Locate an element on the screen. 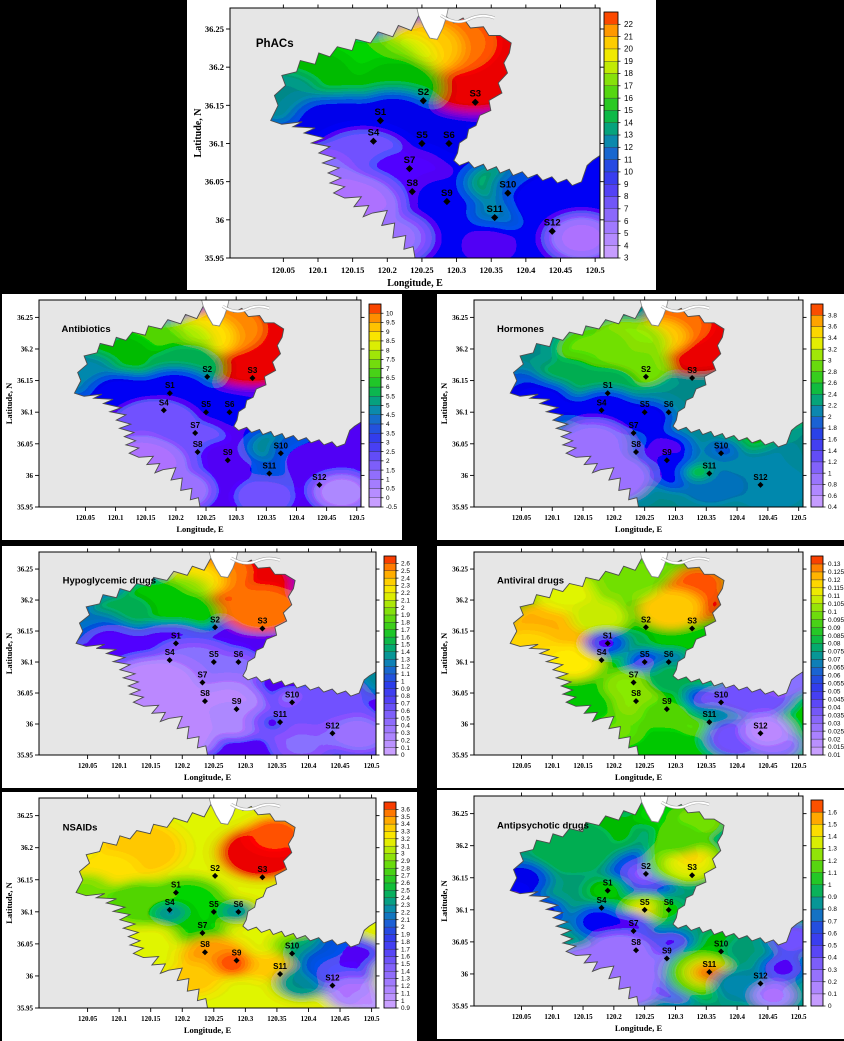 The width and height of the screenshot is (844, 1041). colorbar-tick-label: 2 is located at coordinates (388, 461).